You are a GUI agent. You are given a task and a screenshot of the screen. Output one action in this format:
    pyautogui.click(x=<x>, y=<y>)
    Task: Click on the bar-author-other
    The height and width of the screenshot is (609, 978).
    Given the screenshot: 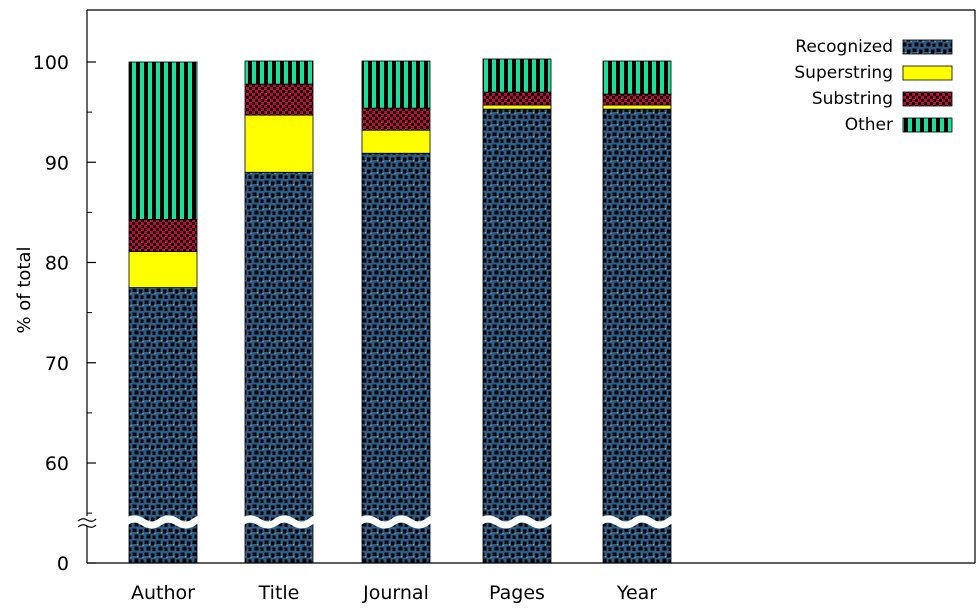 What is the action you would take?
    pyautogui.click(x=163, y=140)
    